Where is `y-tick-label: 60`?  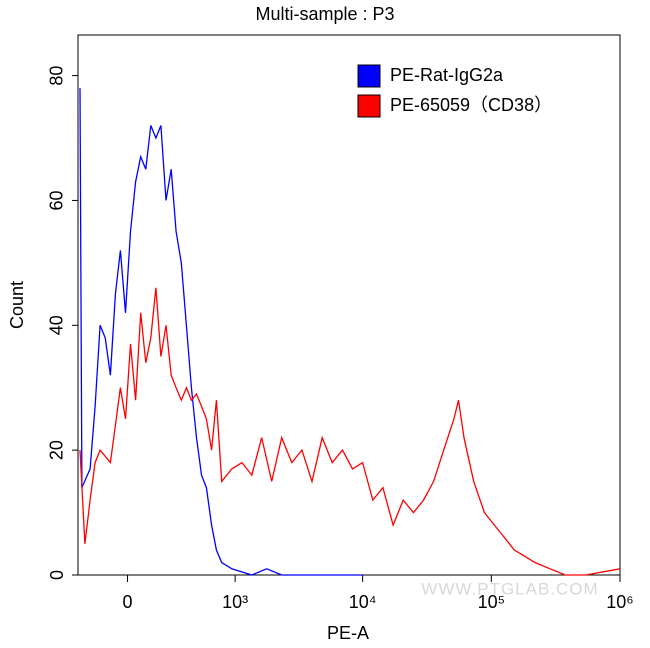 y-tick-label: 60 is located at coordinates (57, 200).